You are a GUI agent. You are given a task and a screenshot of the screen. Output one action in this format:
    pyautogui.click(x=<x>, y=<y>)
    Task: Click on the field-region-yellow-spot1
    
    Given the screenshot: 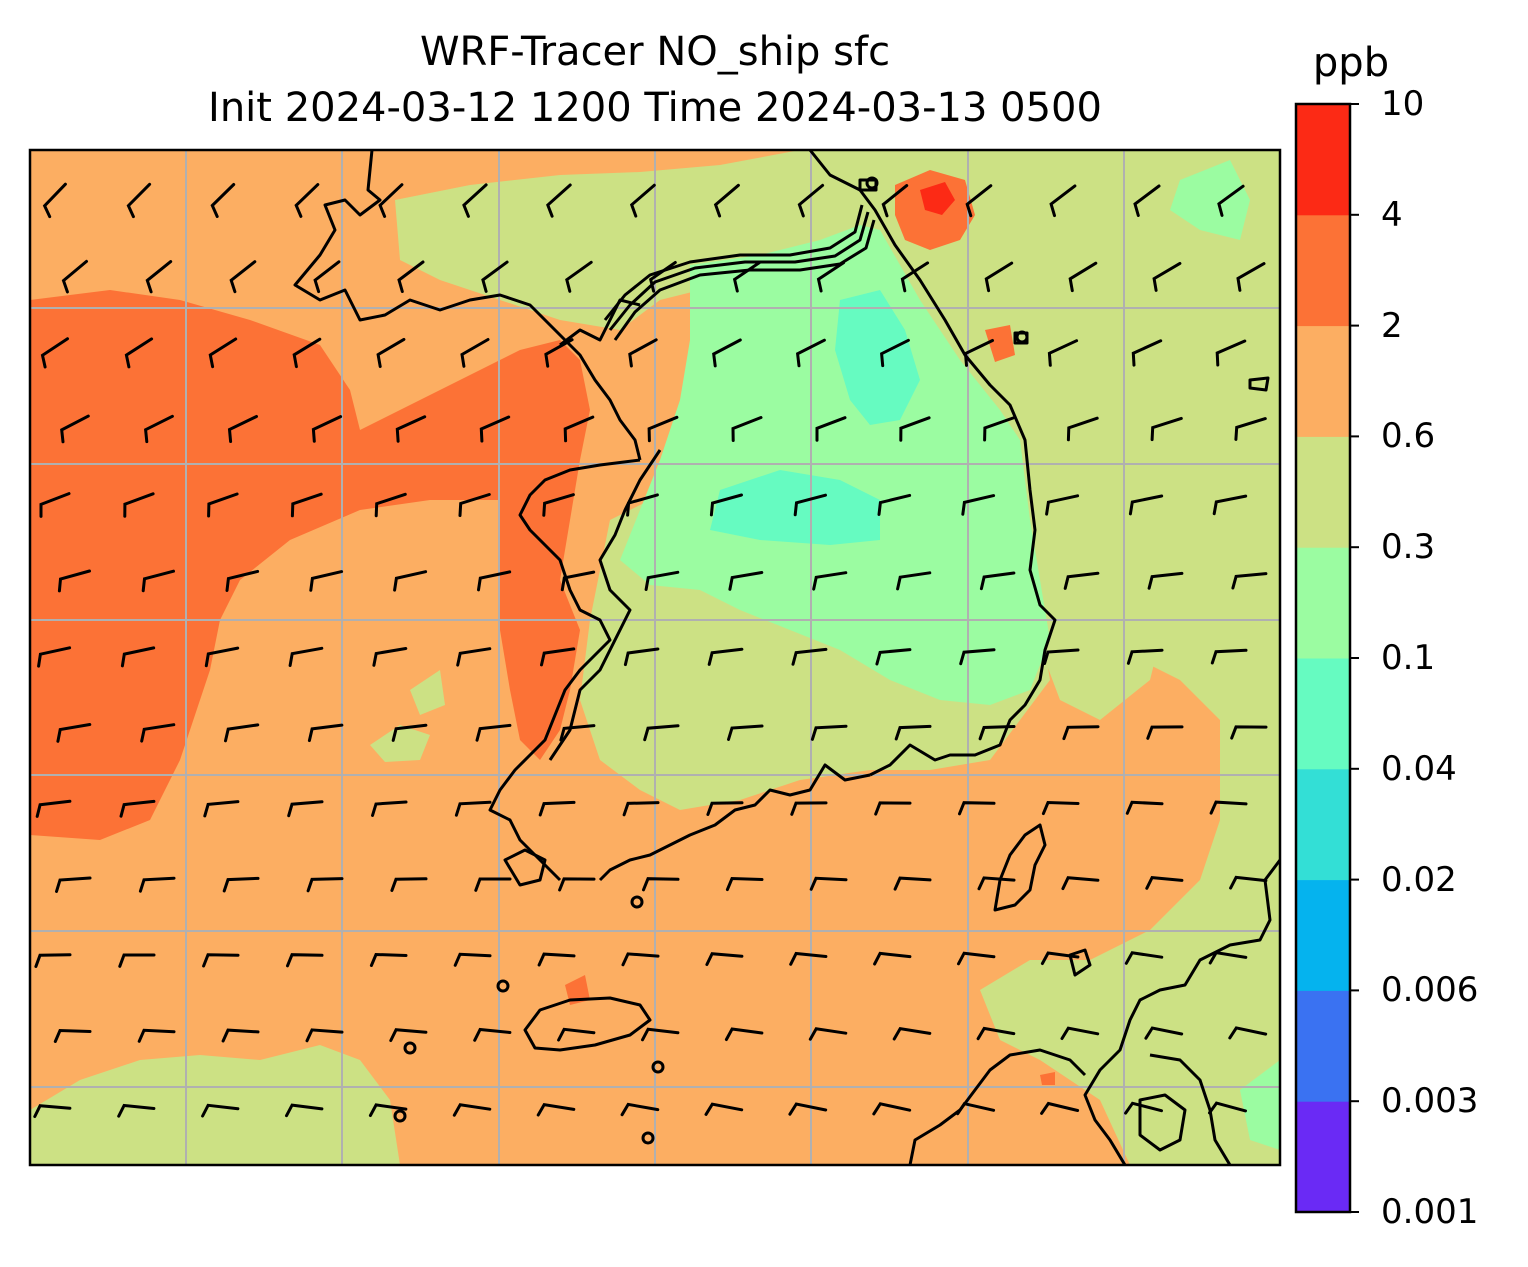 What is the action you would take?
    pyautogui.click(x=427, y=692)
    